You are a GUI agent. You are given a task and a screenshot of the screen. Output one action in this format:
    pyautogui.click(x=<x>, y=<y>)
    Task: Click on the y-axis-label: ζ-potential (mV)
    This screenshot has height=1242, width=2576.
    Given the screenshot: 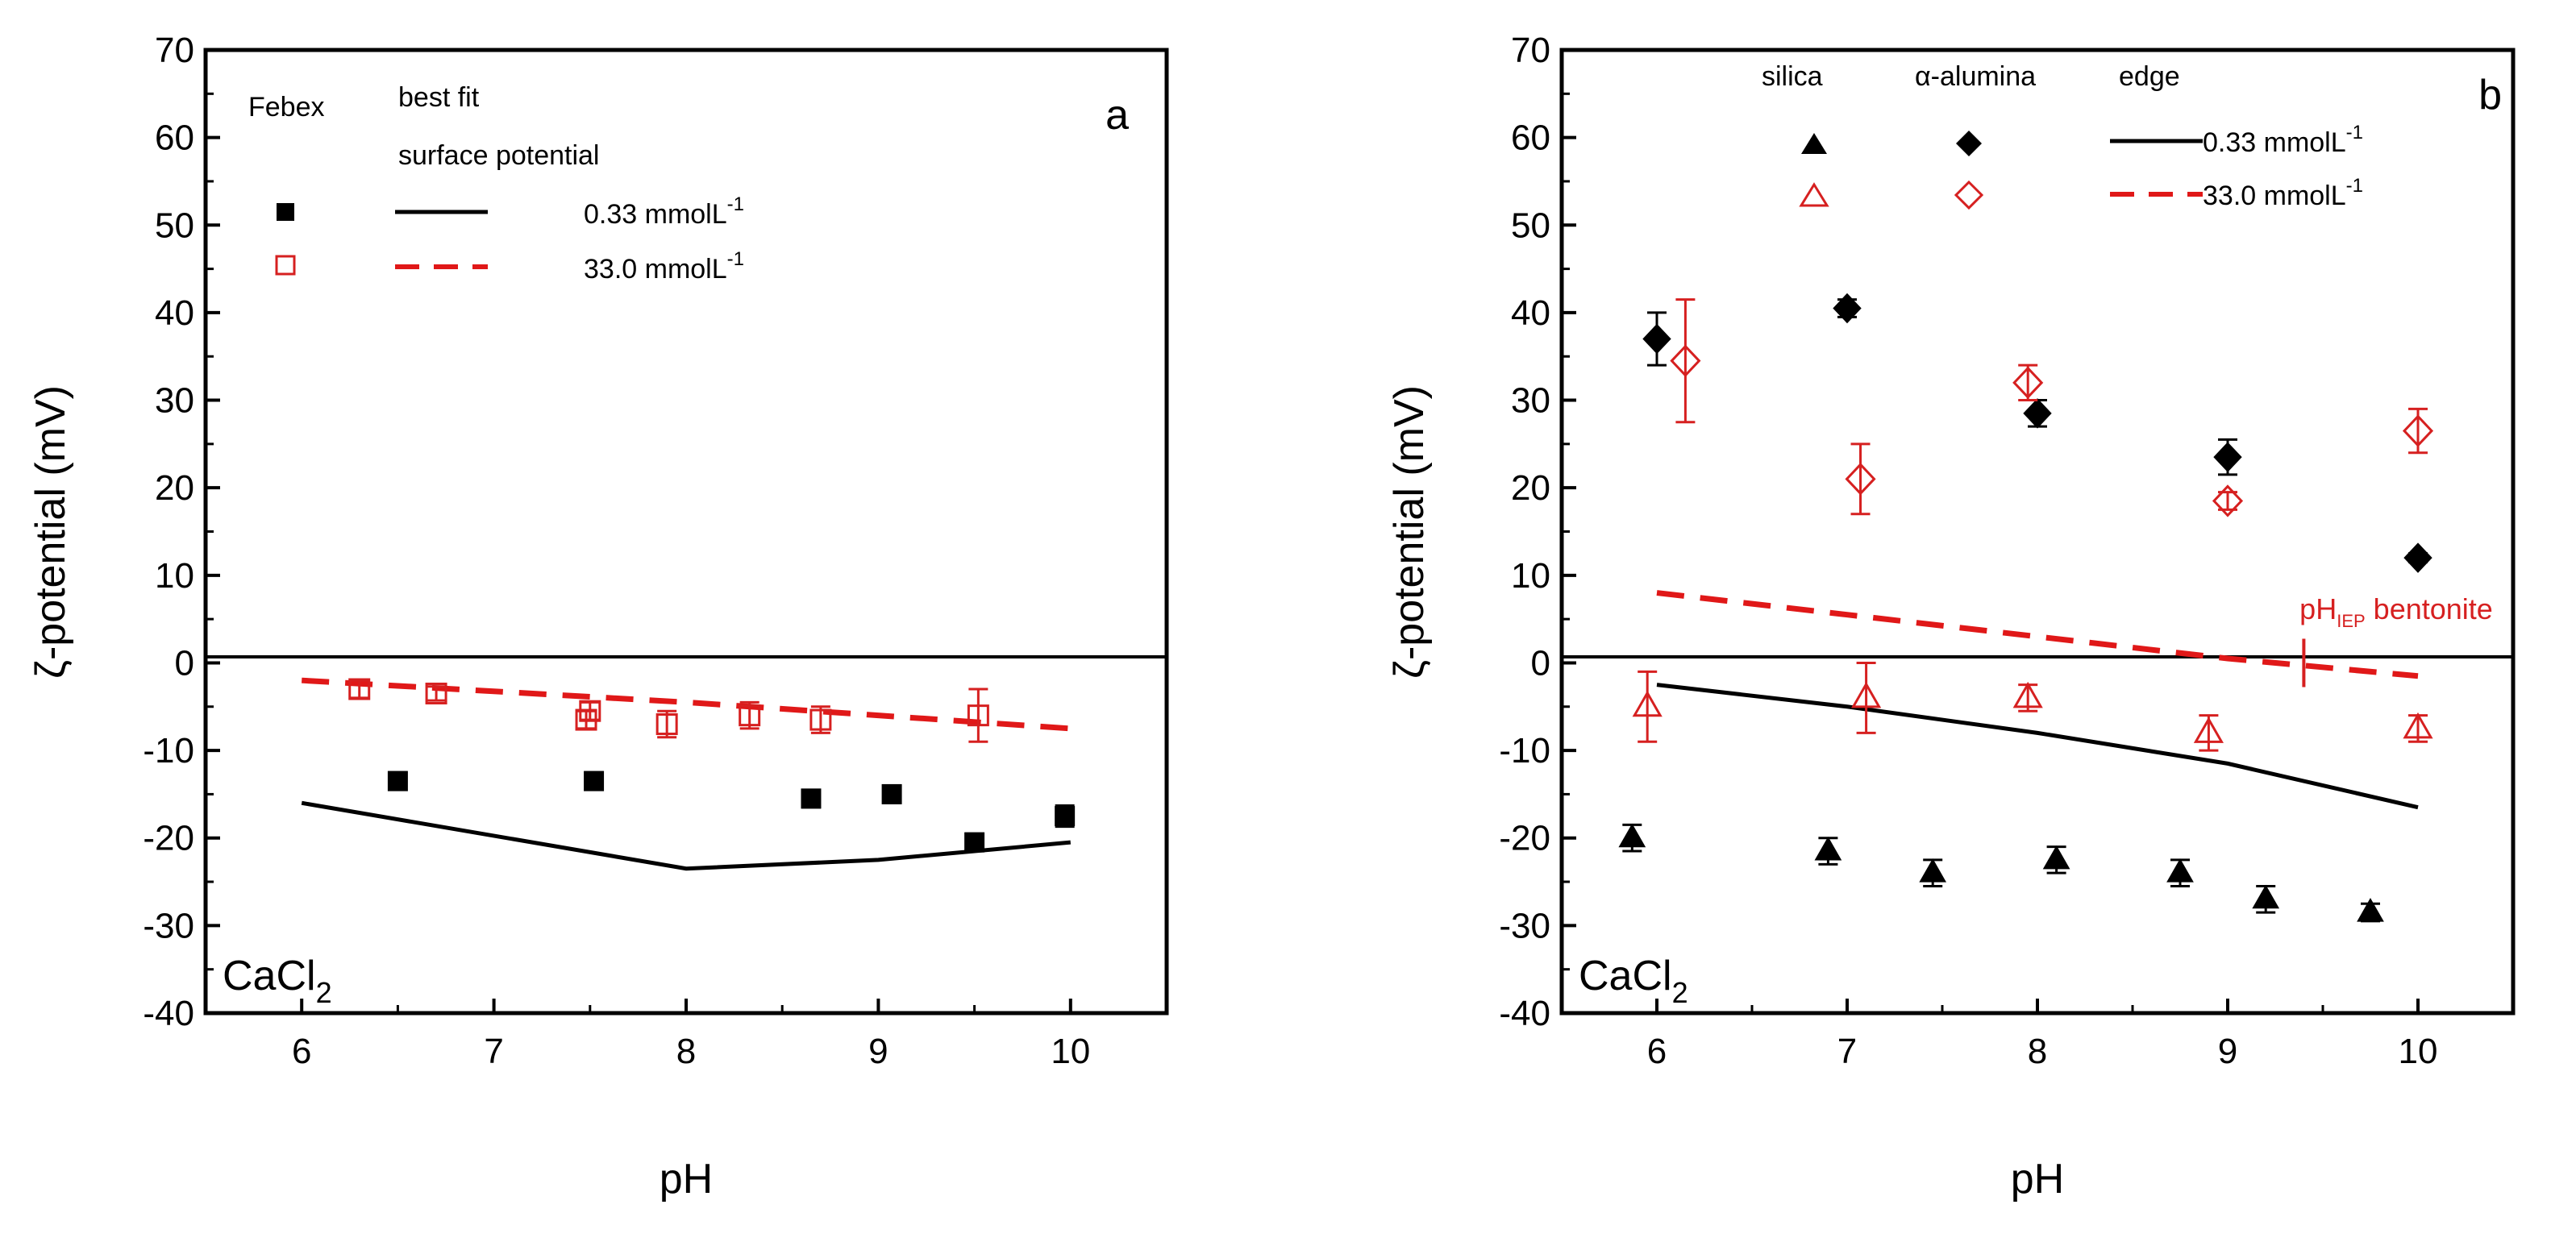 What is the action you would take?
    pyautogui.click(x=1410, y=532)
    